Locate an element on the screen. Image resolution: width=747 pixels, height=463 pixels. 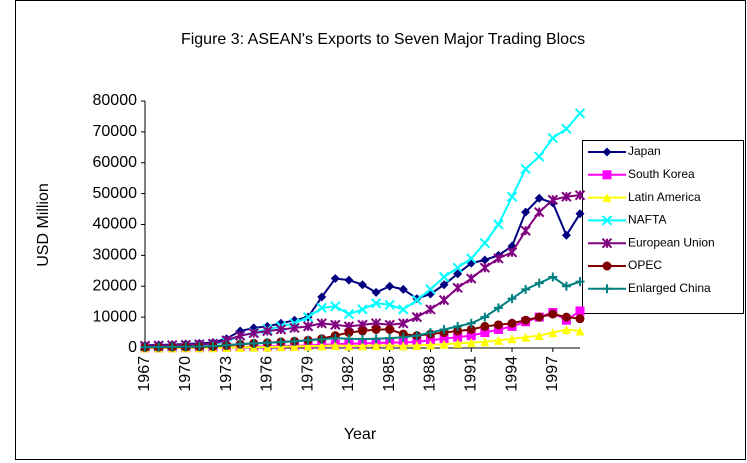
y-tick-label: 80000 is located at coordinates (115, 100).